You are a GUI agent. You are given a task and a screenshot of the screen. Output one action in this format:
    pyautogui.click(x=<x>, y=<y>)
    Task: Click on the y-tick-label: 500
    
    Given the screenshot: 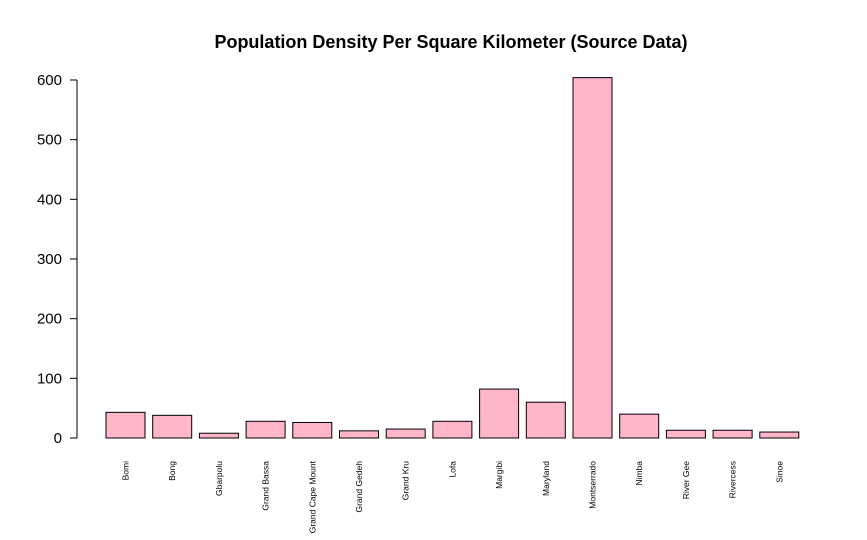 What is the action you would take?
    pyautogui.click(x=49, y=140)
    